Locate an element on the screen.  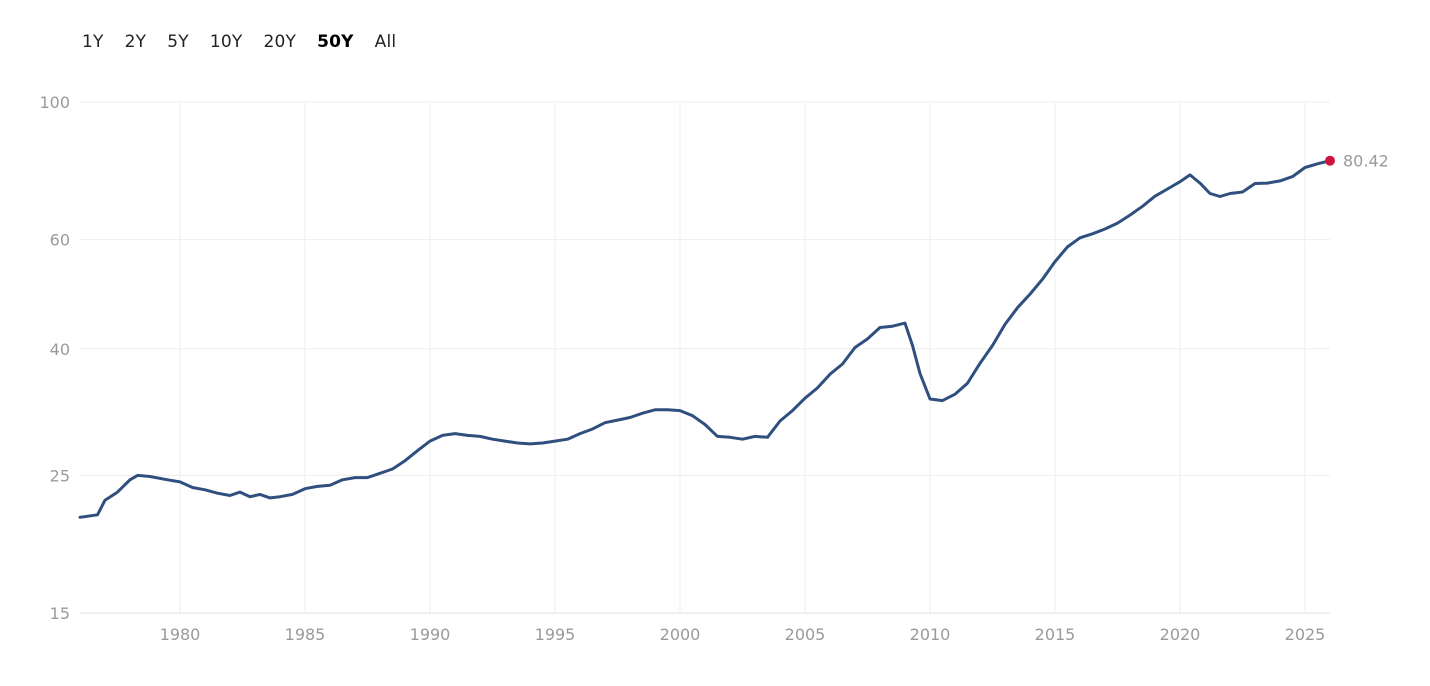
y-tick-label: 60 is located at coordinates (60, 240).